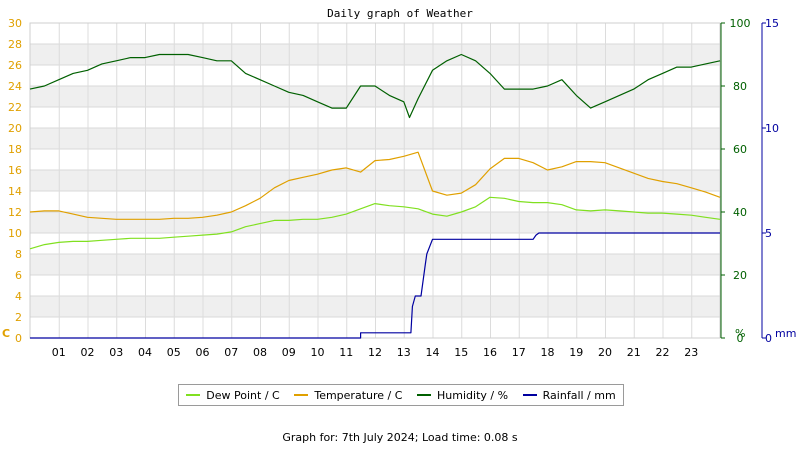  Describe the element at coordinates (260, 352) in the screenshot. I see `x-tick-label: 08` at that location.